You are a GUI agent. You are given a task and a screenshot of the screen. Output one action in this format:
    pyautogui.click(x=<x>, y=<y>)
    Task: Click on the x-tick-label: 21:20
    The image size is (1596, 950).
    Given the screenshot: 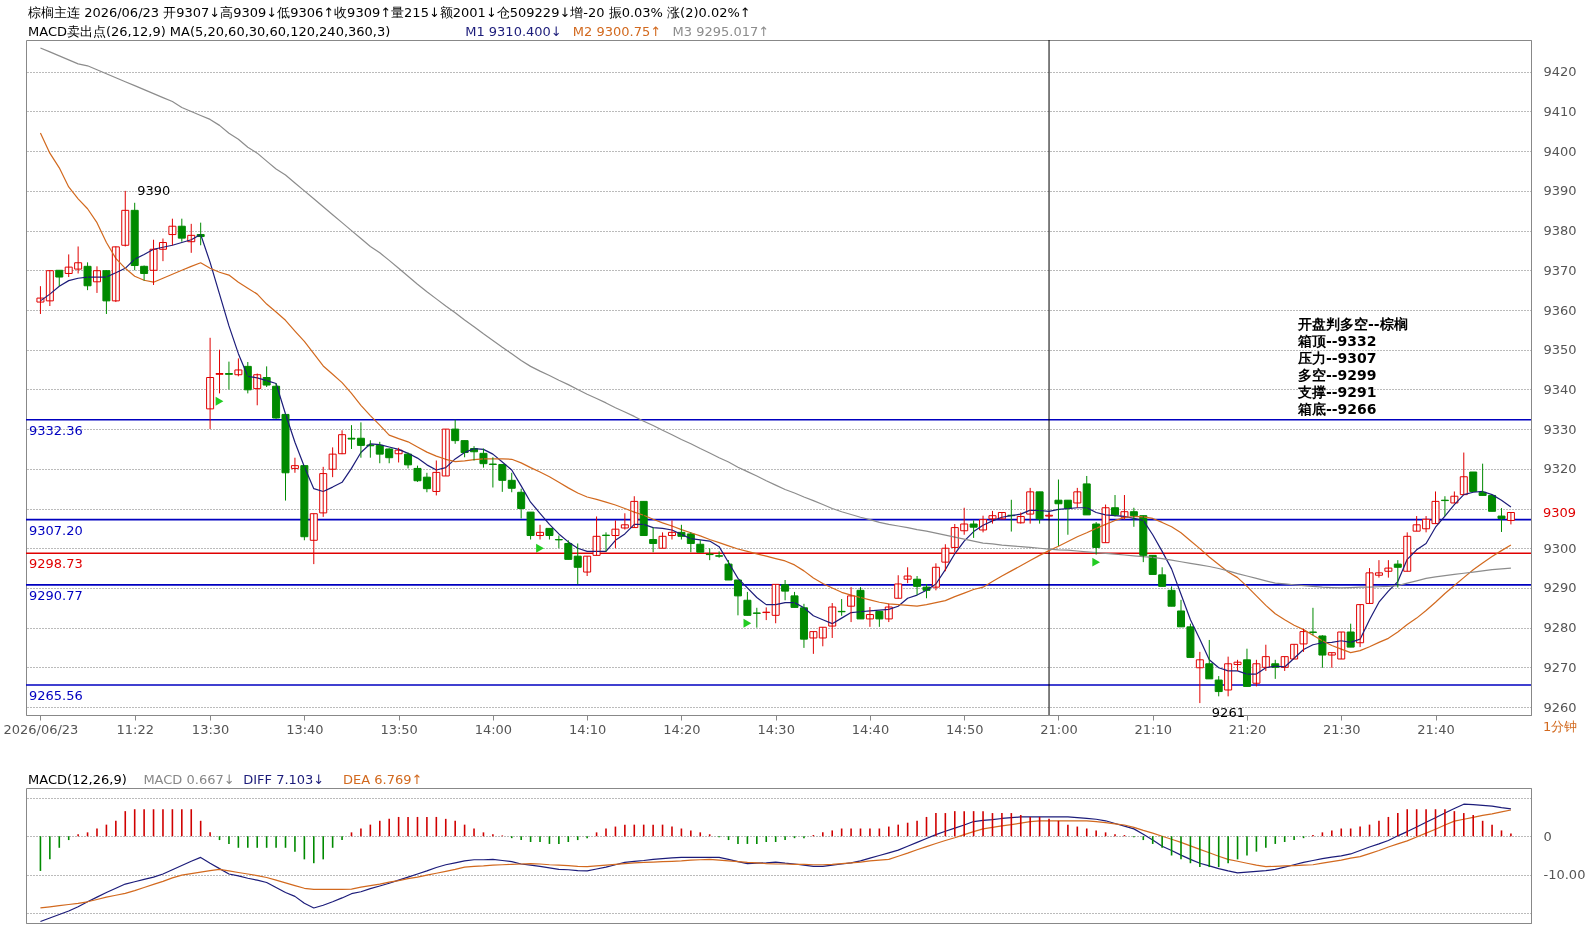 What is the action you would take?
    pyautogui.click(x=1247, y=729)
    